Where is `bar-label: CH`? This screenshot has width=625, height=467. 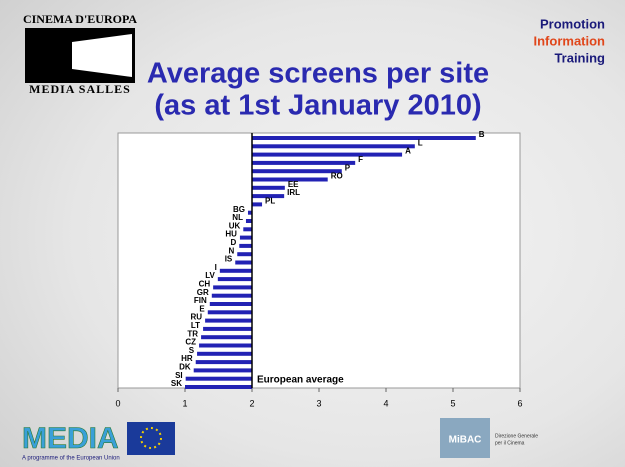
bar-label: CH is located at coordinates (205, 284).